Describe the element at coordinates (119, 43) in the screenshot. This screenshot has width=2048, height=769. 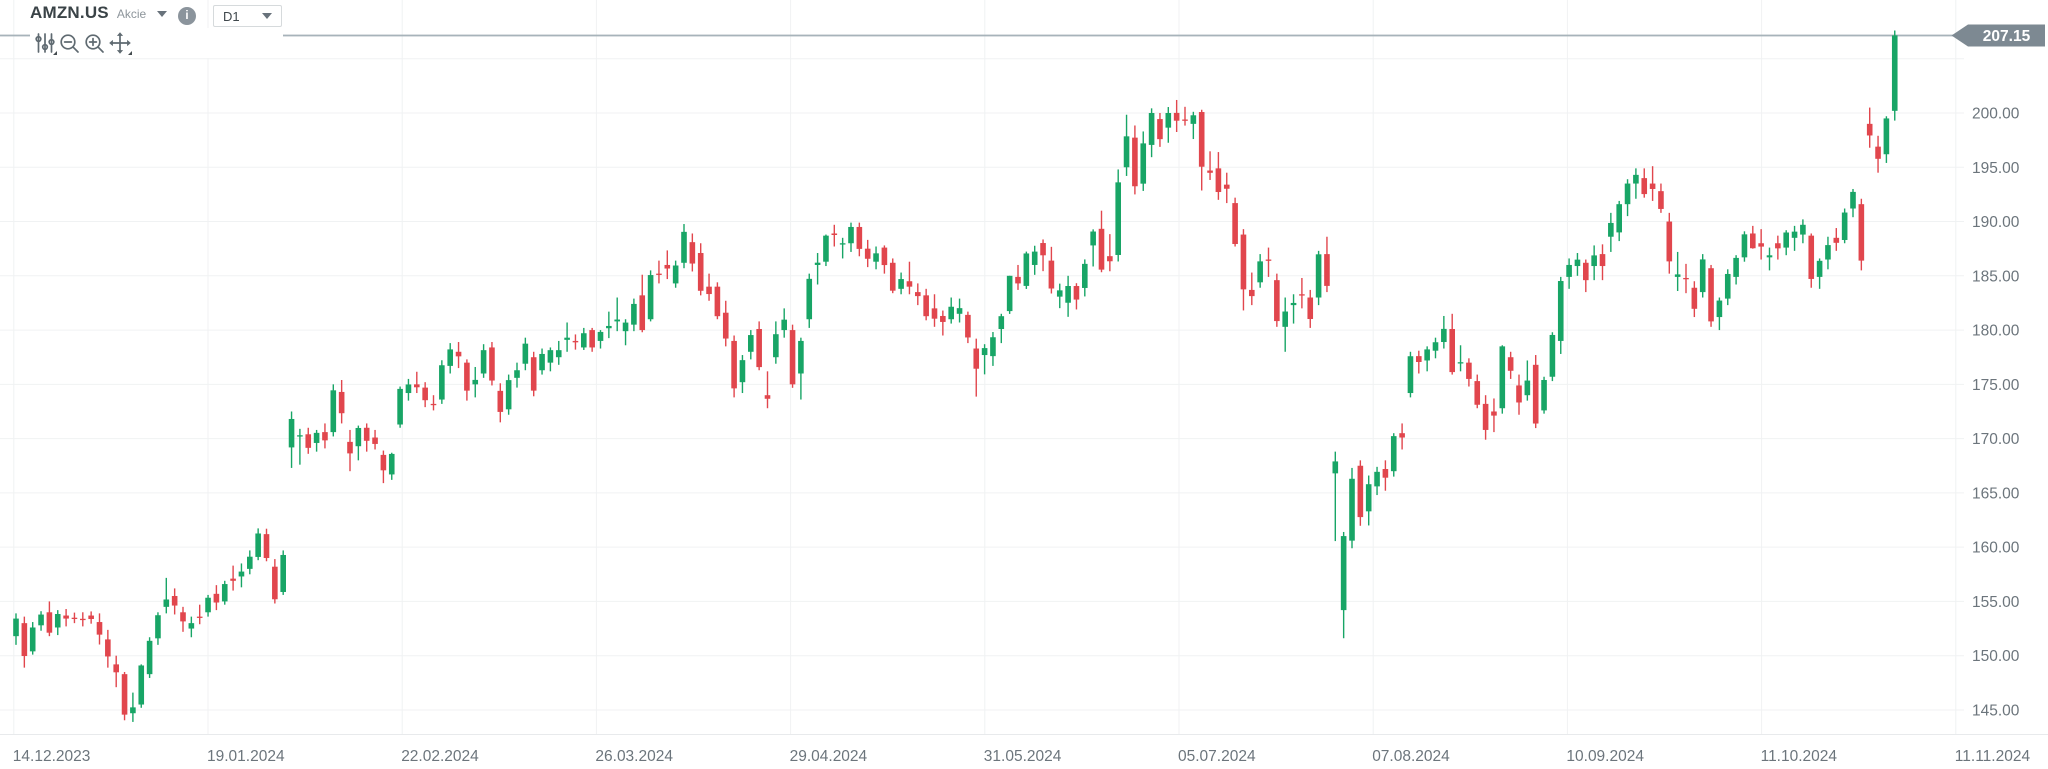
I see `pan-button` at that location.